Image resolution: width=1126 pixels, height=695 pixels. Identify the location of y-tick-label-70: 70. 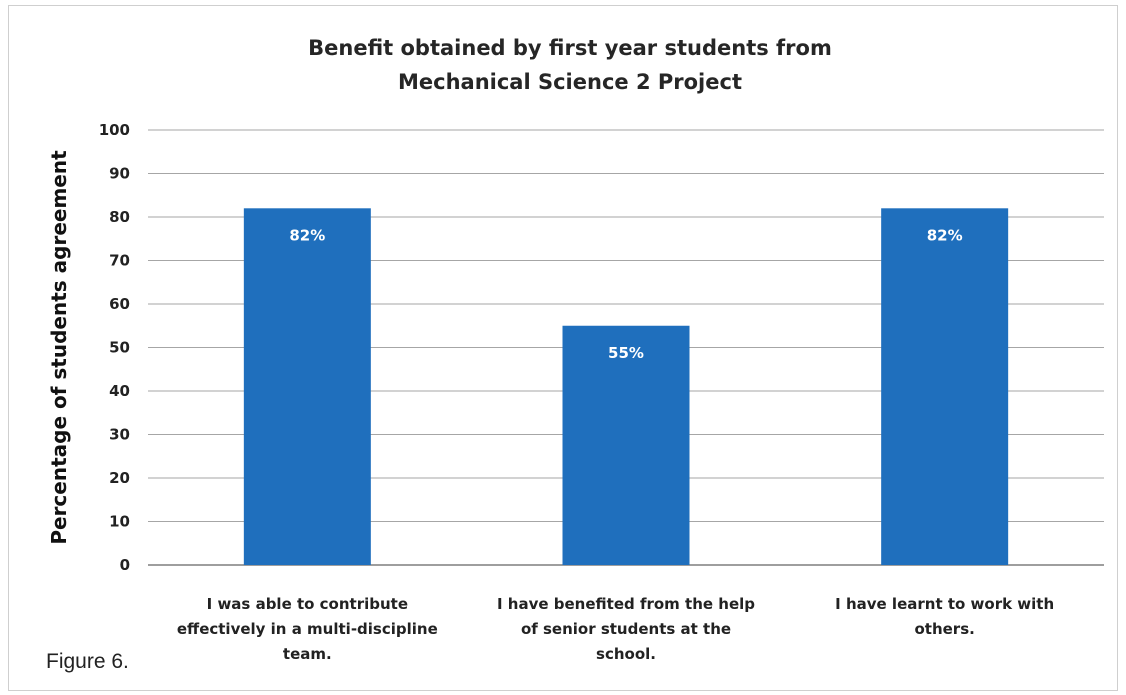
(119, 261).